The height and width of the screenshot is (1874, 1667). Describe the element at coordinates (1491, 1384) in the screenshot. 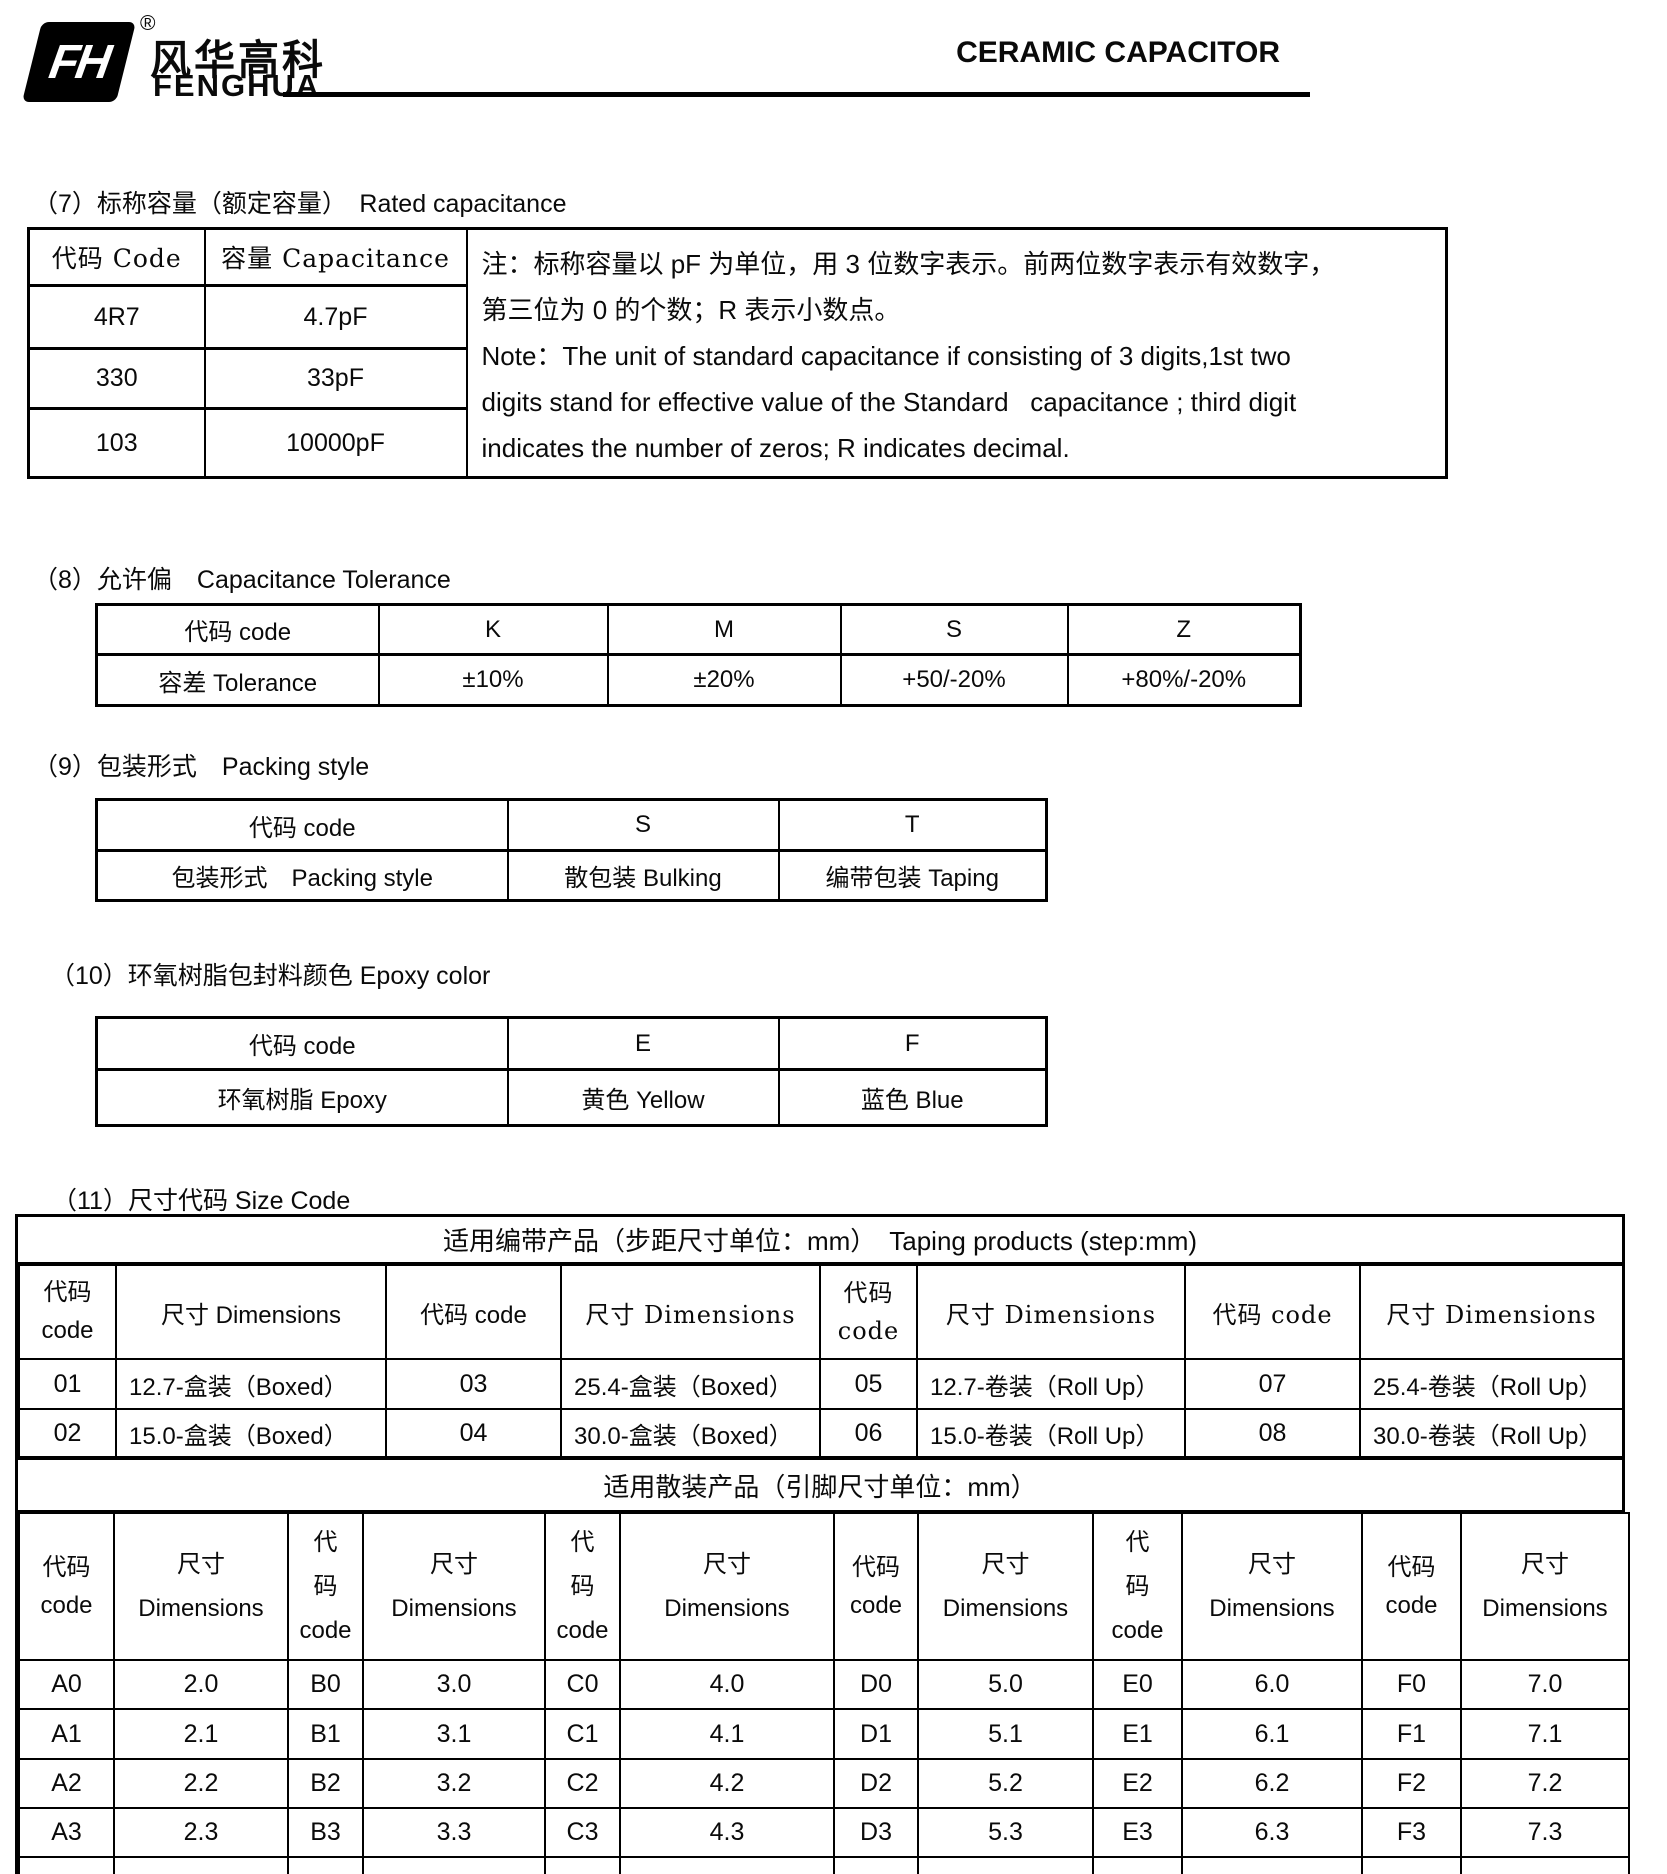

I see `size-dim-cell: 25.4-卷装（Roll Up）` at that location.